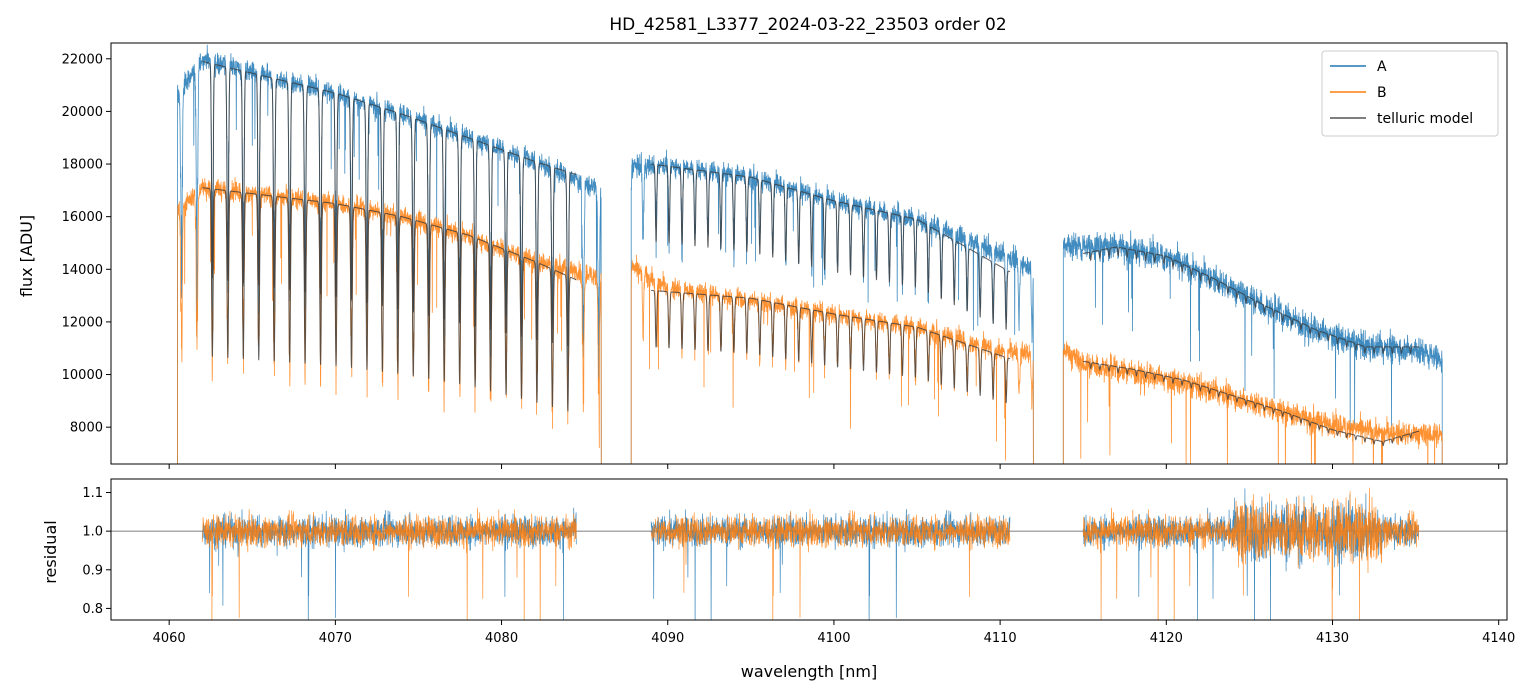 The image size is (1536, 696). Describe the element at coordinates (50, 551) in the screenshot. I see `y-axis-label-residual: residual` at that location.